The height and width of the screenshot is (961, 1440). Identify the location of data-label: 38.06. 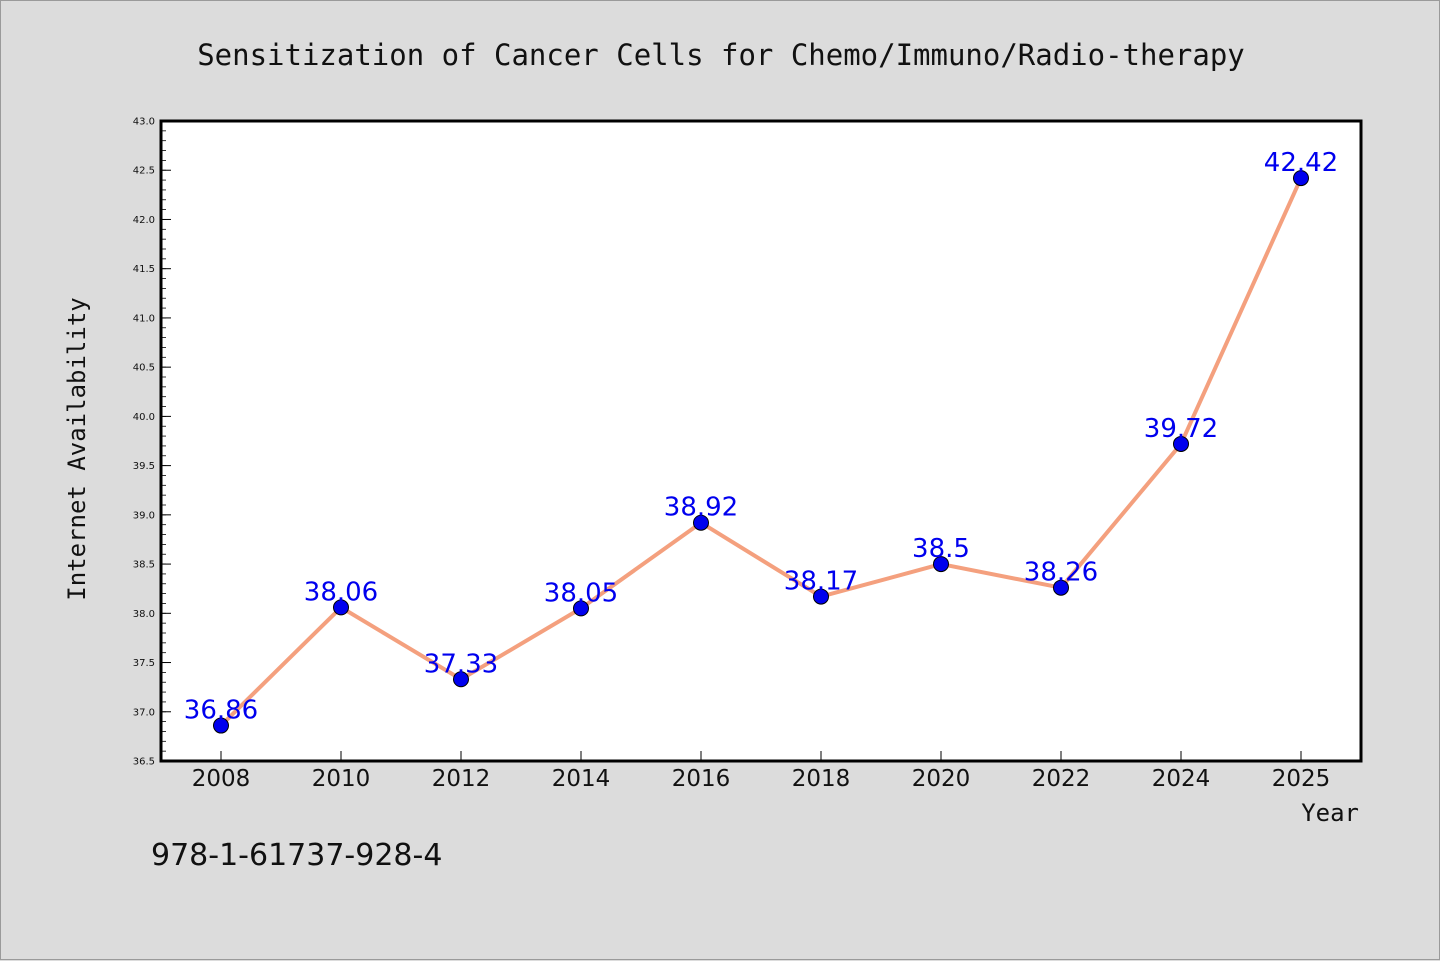
(341, 592).